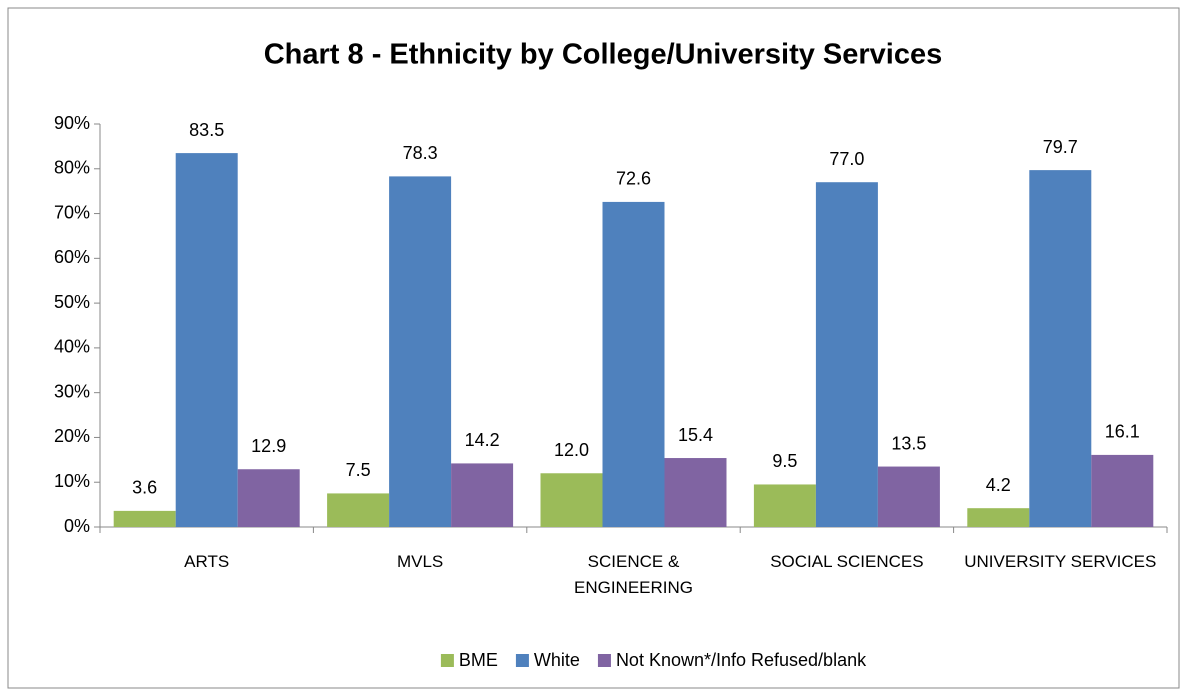 Image resolution: width=1187 pixels, height=693 pixels. What do you see at coordinates (72, 391) in the screenshot?
I see `y-tick-label: 30%` at bounding box center [72, 391].